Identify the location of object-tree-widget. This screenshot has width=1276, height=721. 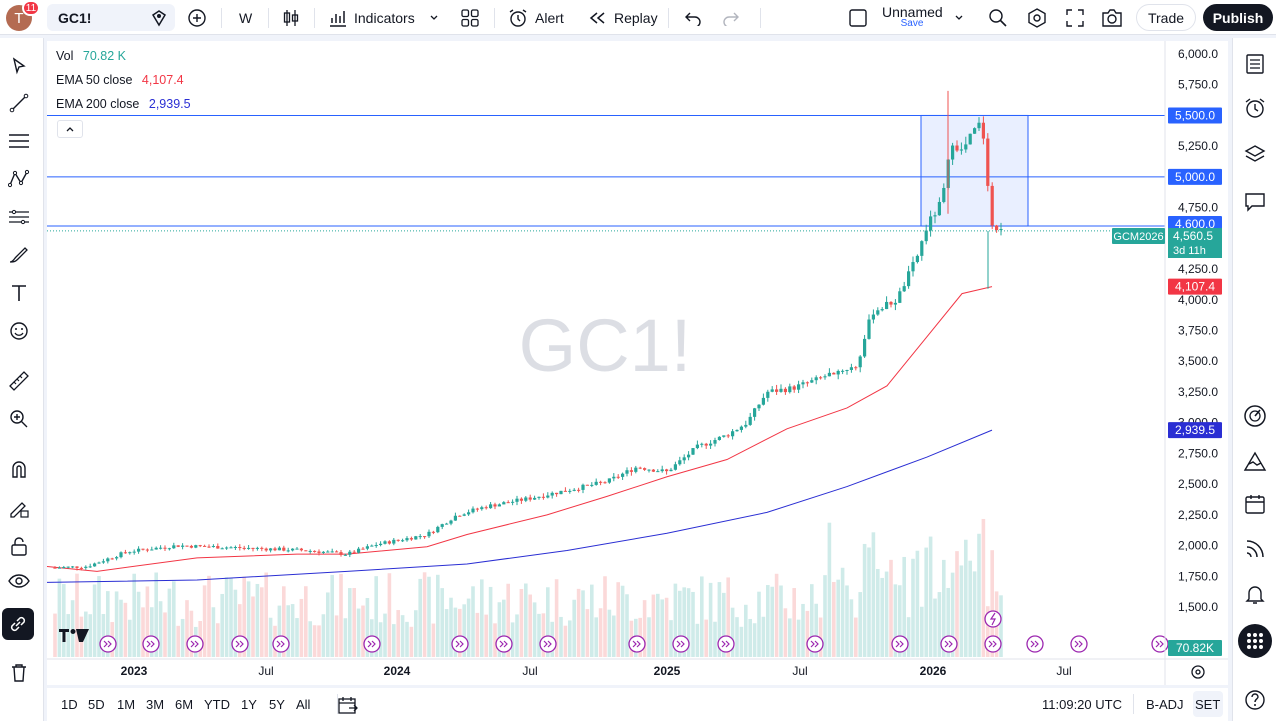
(1255, 155).